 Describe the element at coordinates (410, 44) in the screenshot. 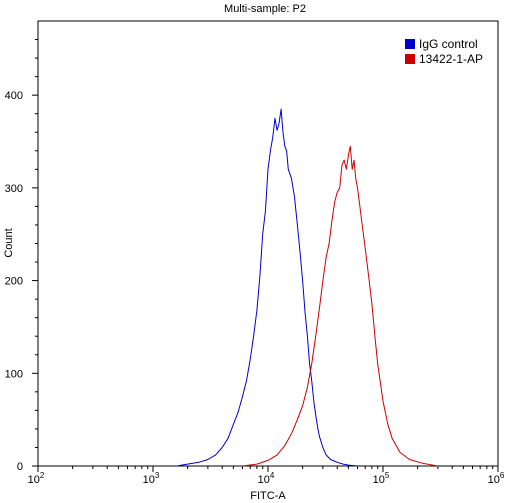

I see `legend-swatch-igg-control` at that location.